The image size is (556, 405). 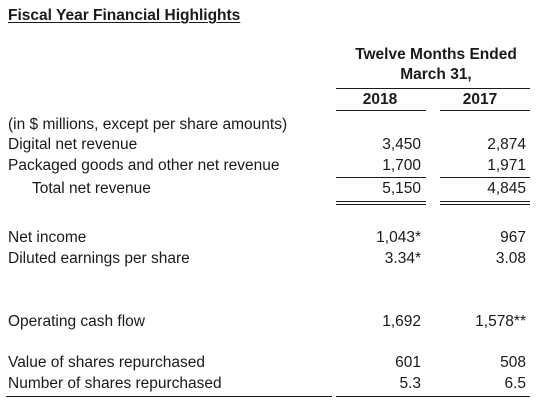 I want to click on row-label-digital-net-revenue: Digital net revenue, so click(x=73, y=144).